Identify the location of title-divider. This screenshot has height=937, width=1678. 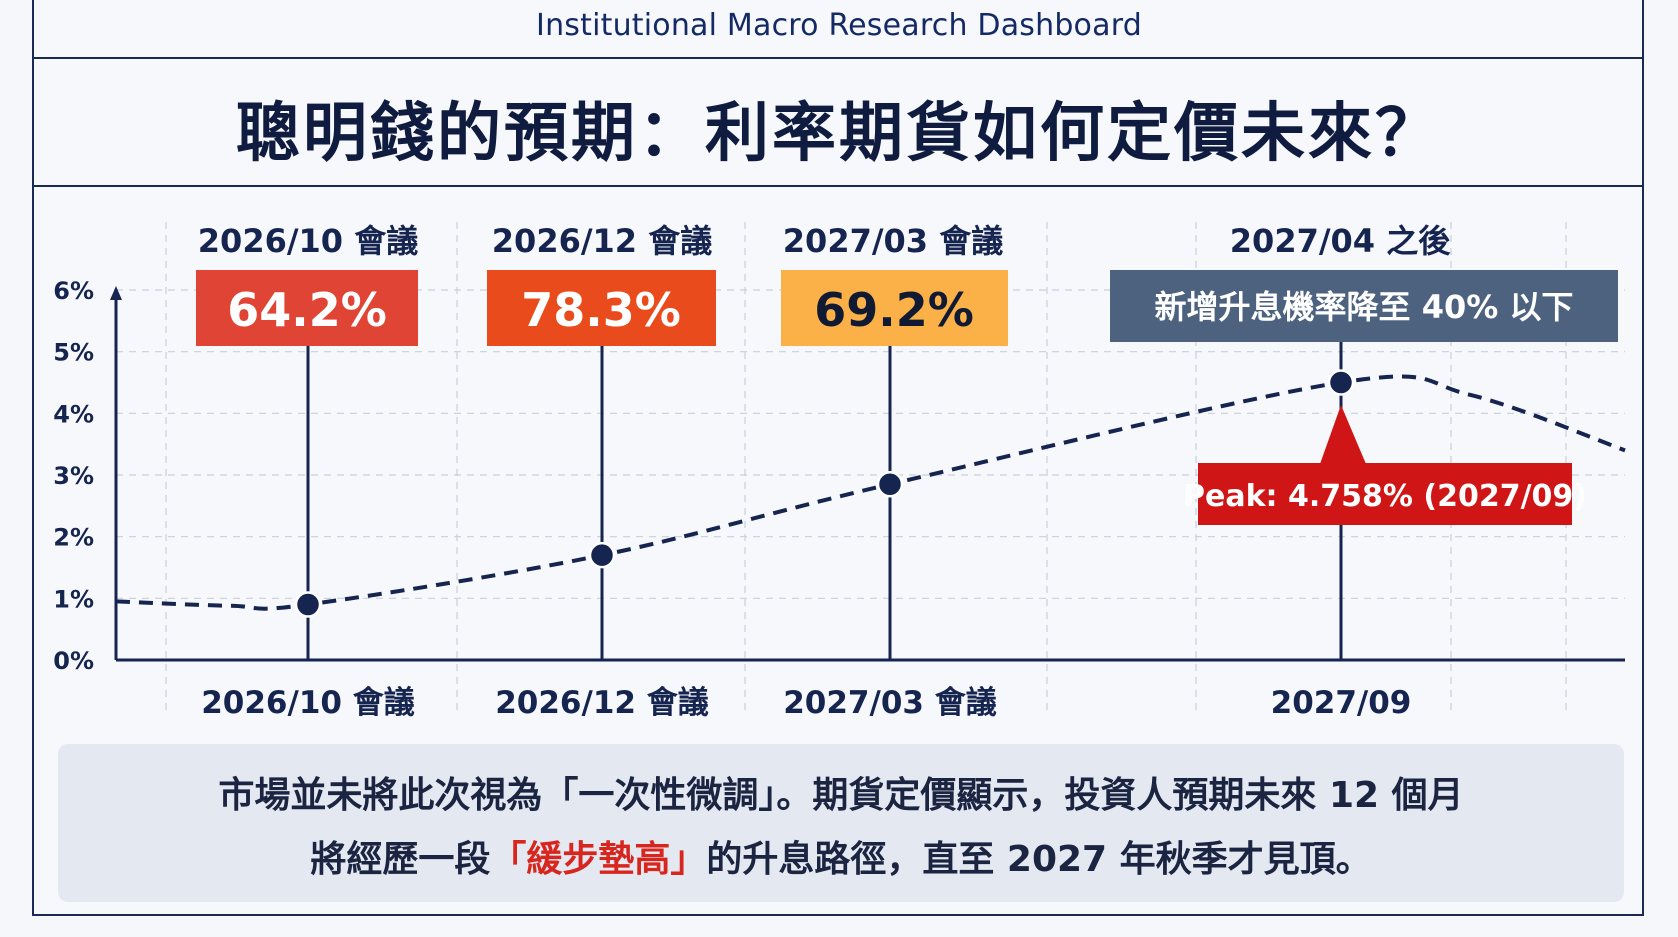
(838, 186).